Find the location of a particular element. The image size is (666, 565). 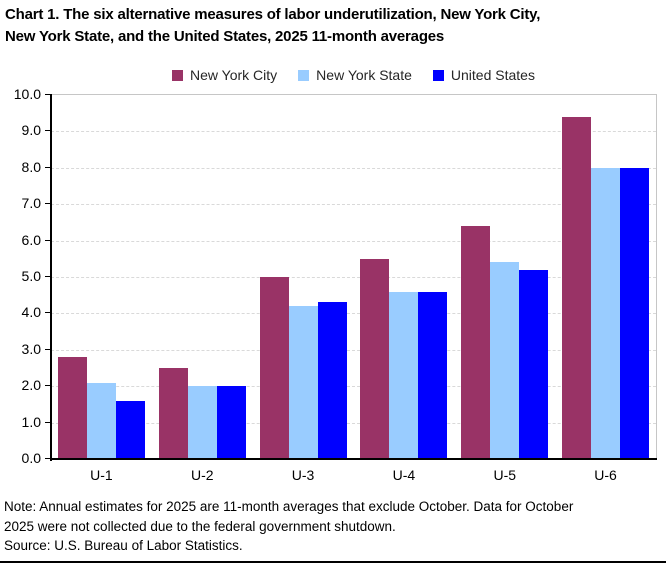

bottom-divider is located at coordinates (333, 562).